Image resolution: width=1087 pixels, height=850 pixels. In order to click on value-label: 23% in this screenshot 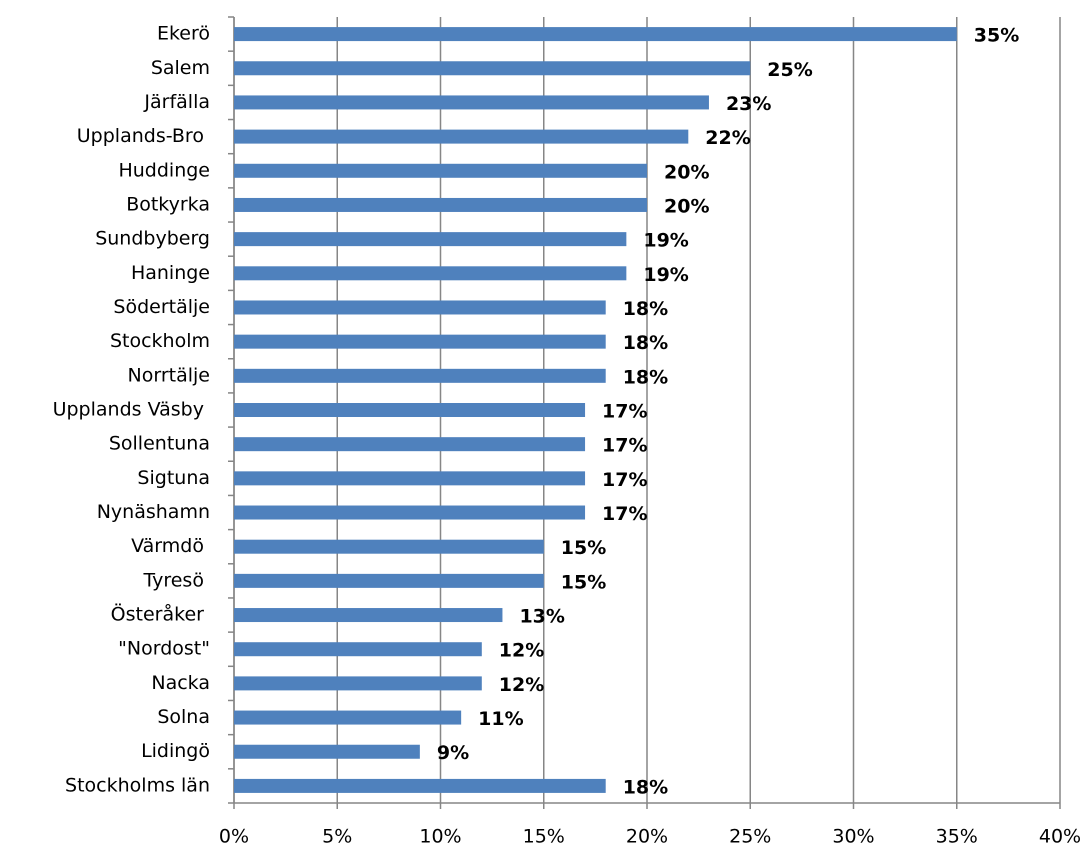, I will do `click(748, 104)`.